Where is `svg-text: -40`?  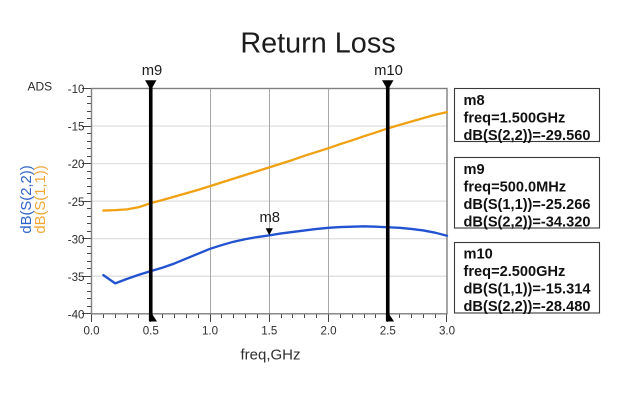
svg-text: -40 is located at coordinates (76, 314).